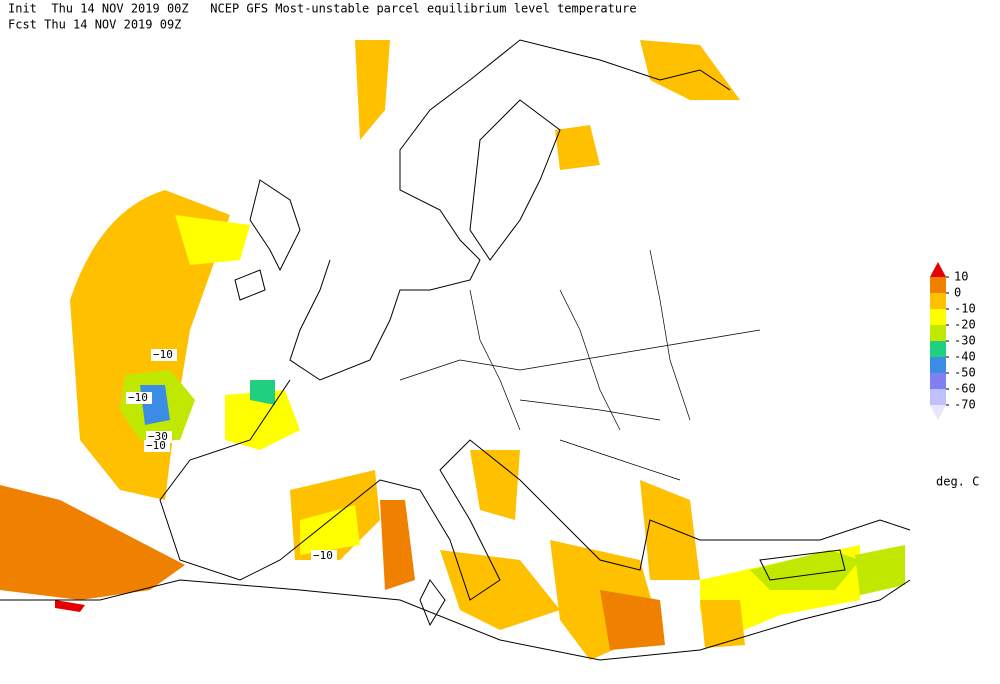 Image resolution: width=1000 pixels, height=684 pixels. Describe the element at coordinates (953, 341) in the screenshot. I see `legend: 10 0 -10 -20 -30 -40 -50 -60 -70` at that location.